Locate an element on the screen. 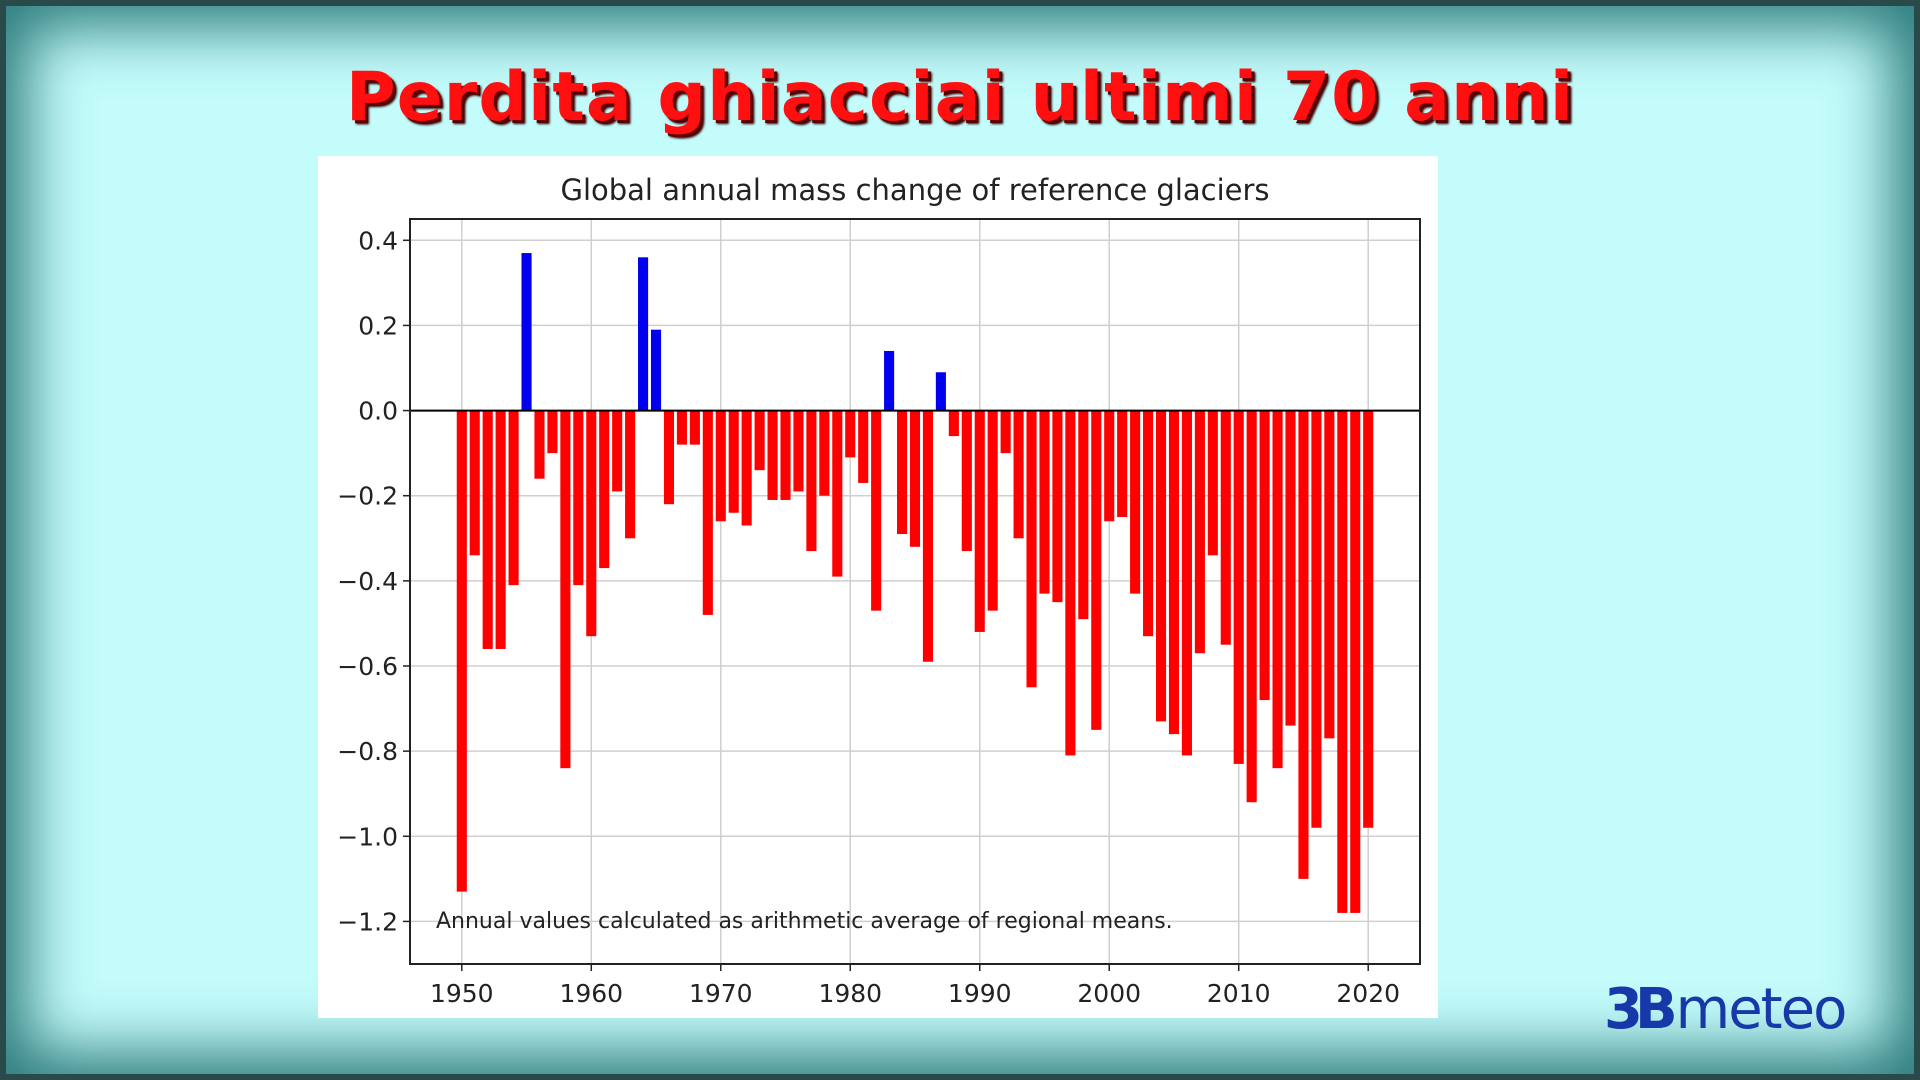 The width and height of the screenshot is (1920, 1080). bar-2013 is located at coordinates (1277, 589).